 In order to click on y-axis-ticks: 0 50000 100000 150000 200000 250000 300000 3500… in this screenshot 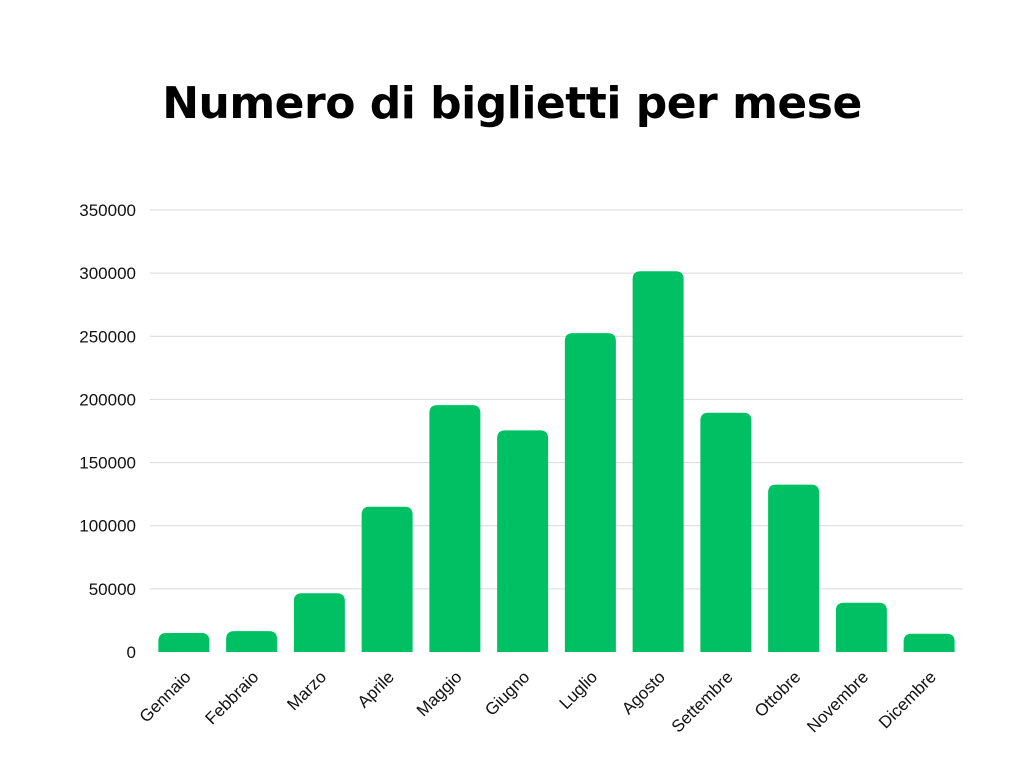, I will do `click(107, 431)`.